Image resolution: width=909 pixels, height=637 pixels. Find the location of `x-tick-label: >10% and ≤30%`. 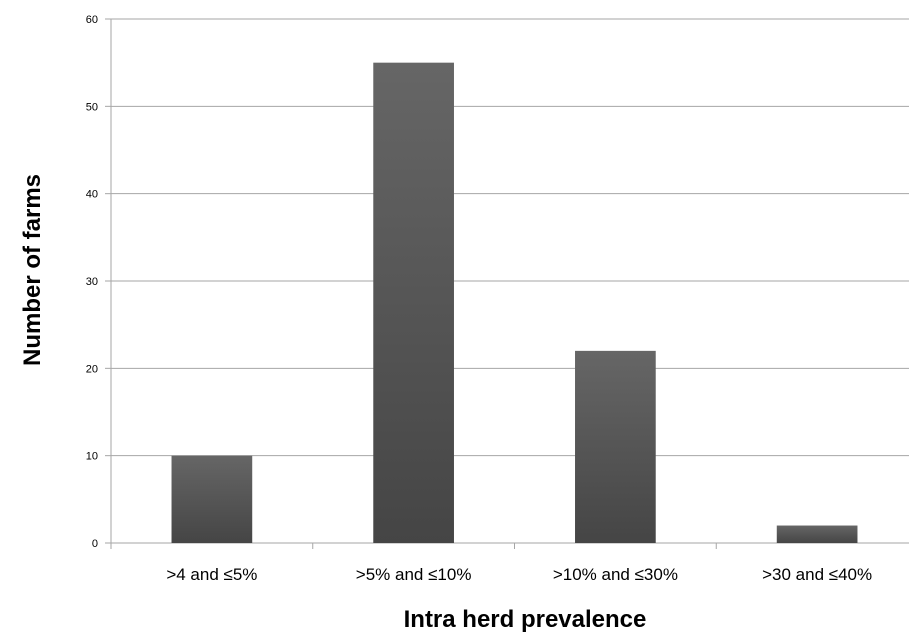

x-tick-label: >10% and ≤30% is located at coordinates (615, 574).